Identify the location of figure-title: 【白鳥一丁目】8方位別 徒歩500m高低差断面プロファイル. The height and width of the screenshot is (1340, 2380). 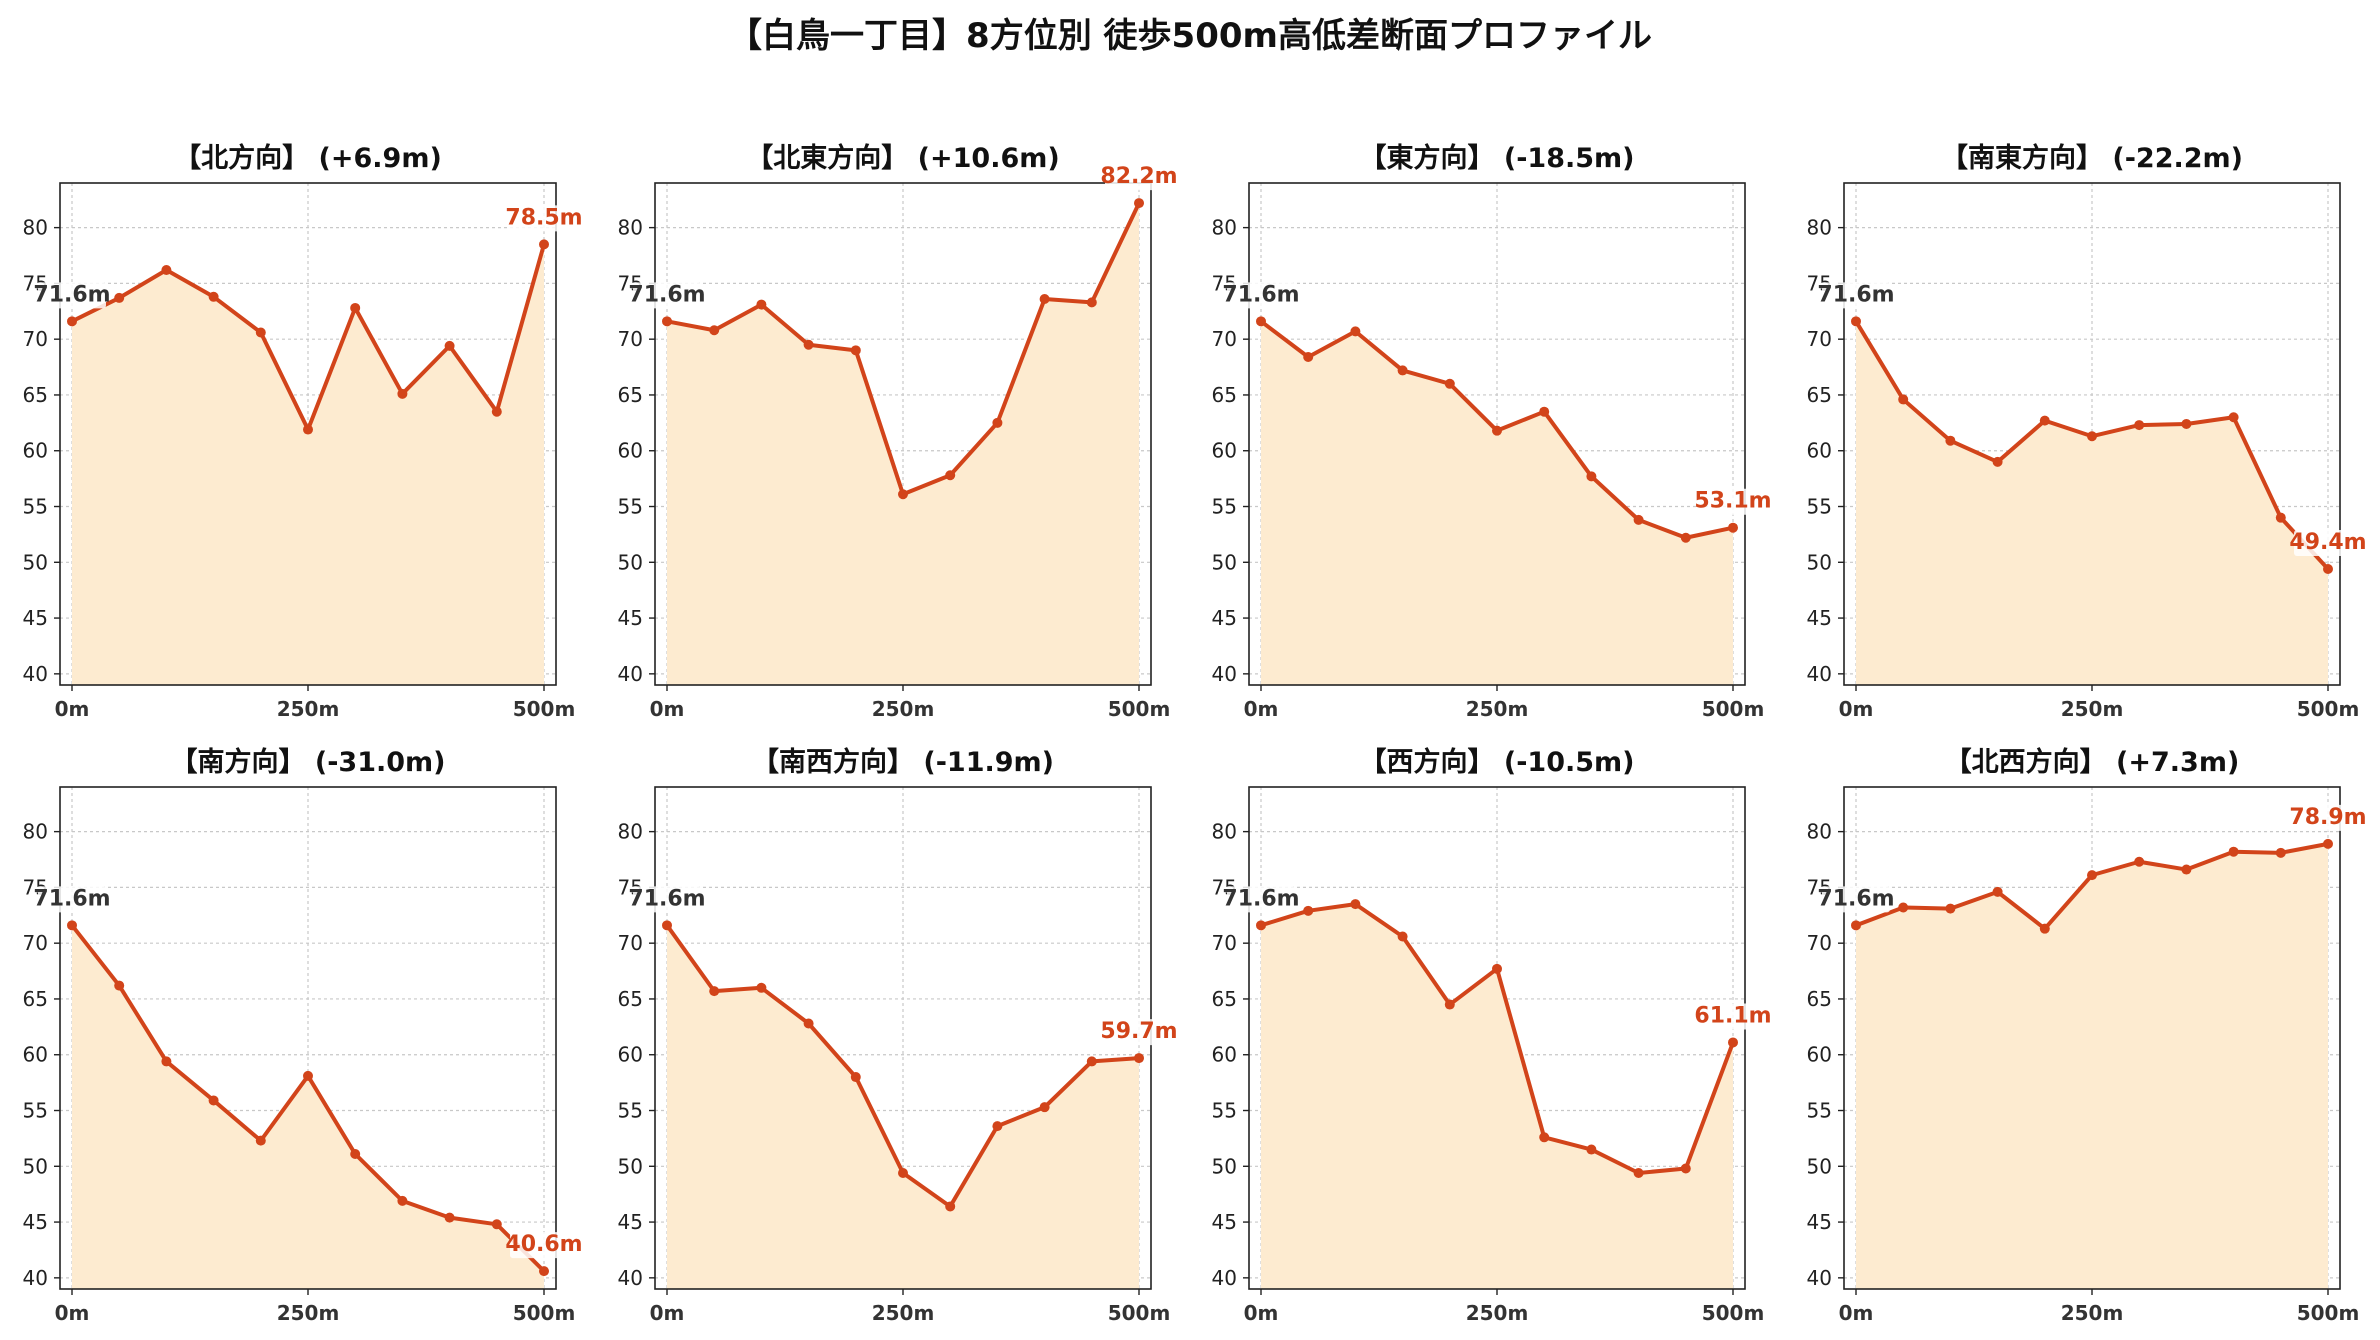
(1190, 36).